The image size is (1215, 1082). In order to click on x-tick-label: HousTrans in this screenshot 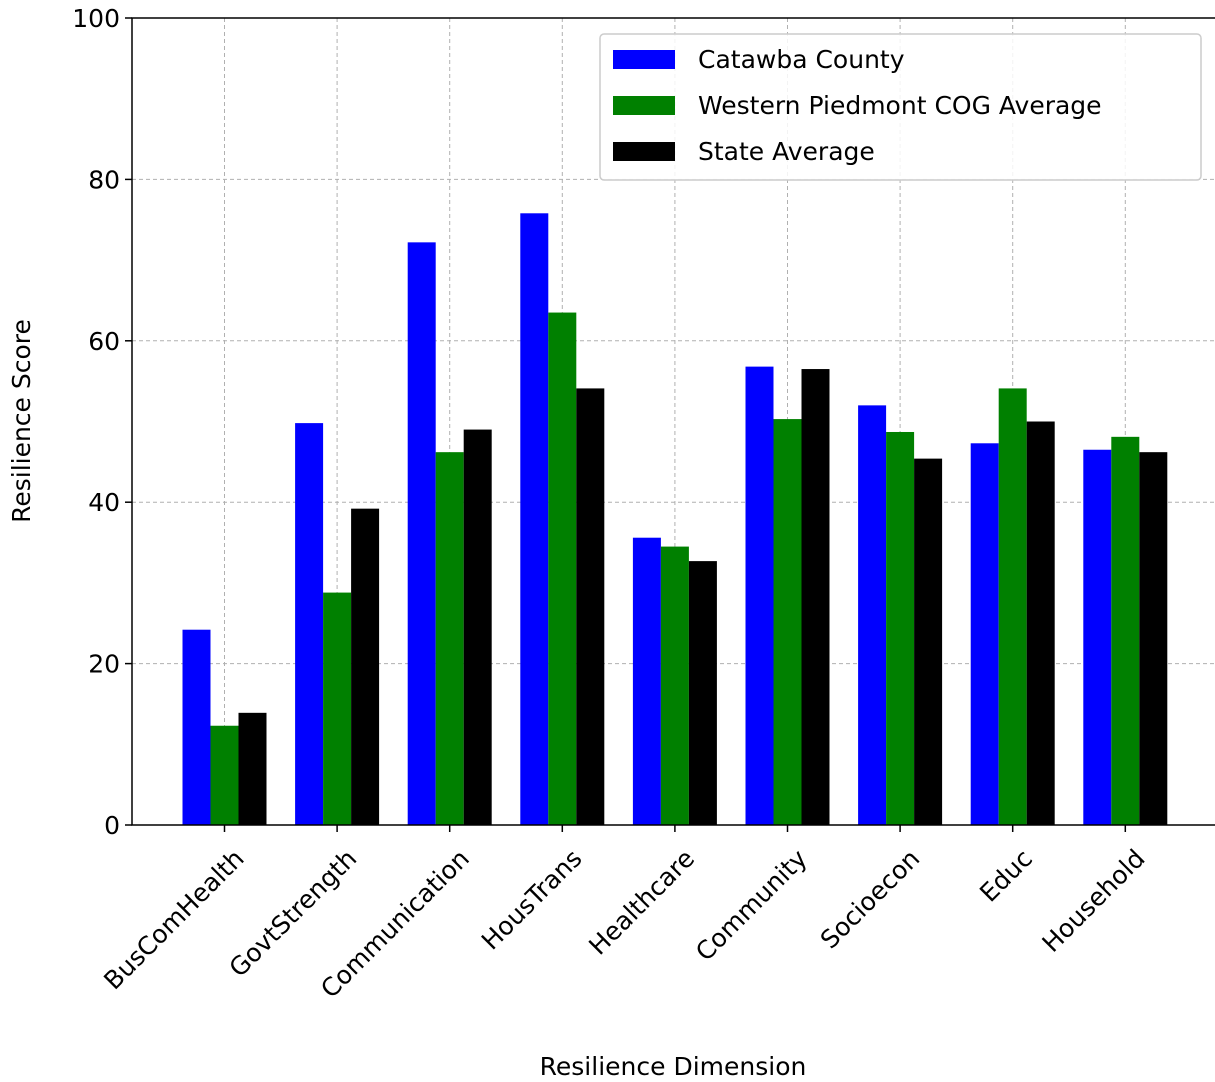, I will do `click(532, 900)`.